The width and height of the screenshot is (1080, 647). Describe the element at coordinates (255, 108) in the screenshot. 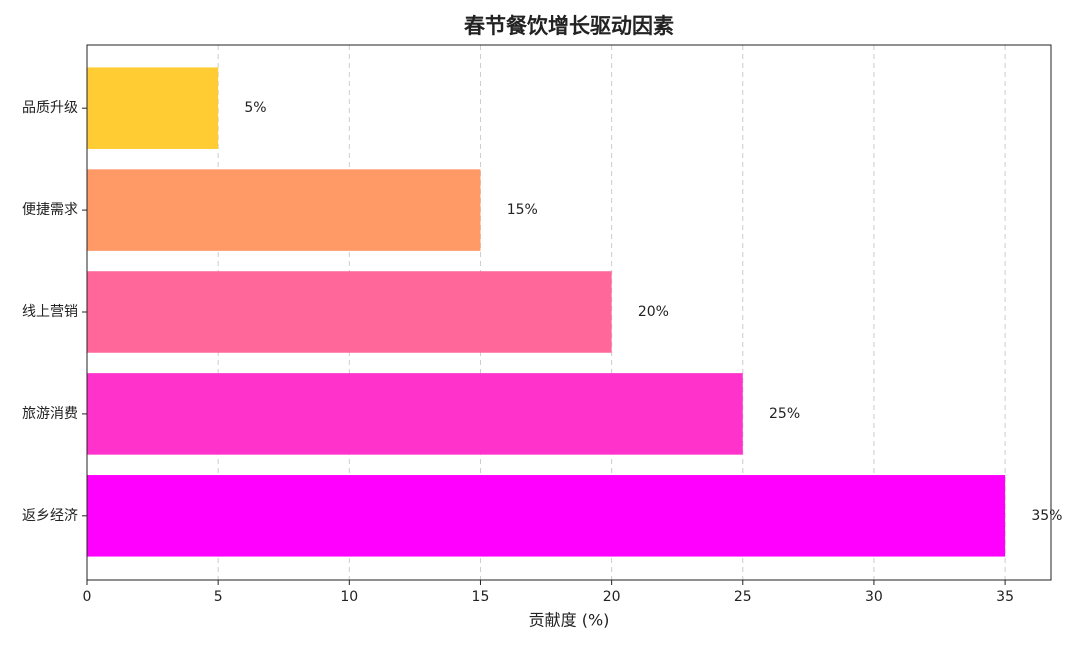

I see `value-label: 5%` at that location.